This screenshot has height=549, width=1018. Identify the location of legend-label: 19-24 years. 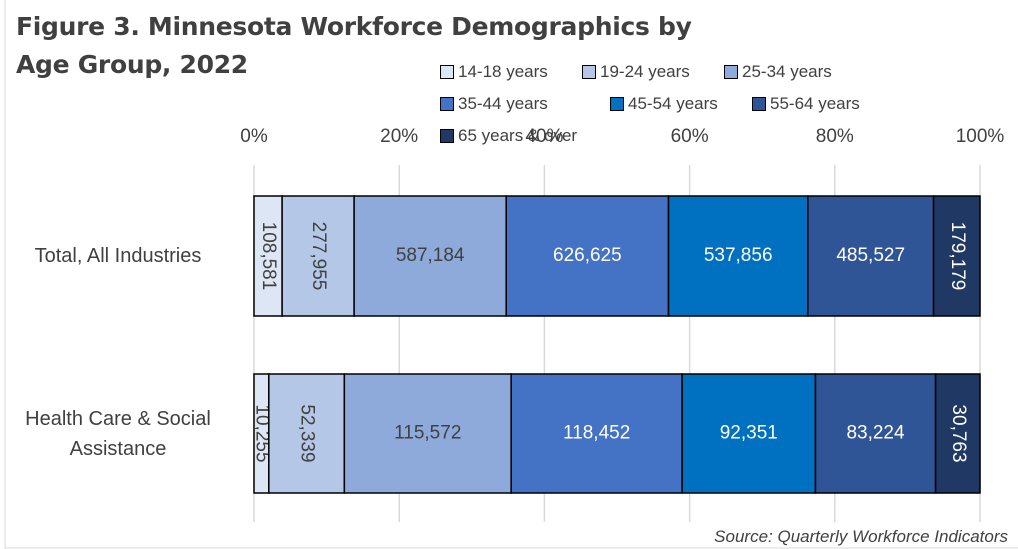
(645, 71).